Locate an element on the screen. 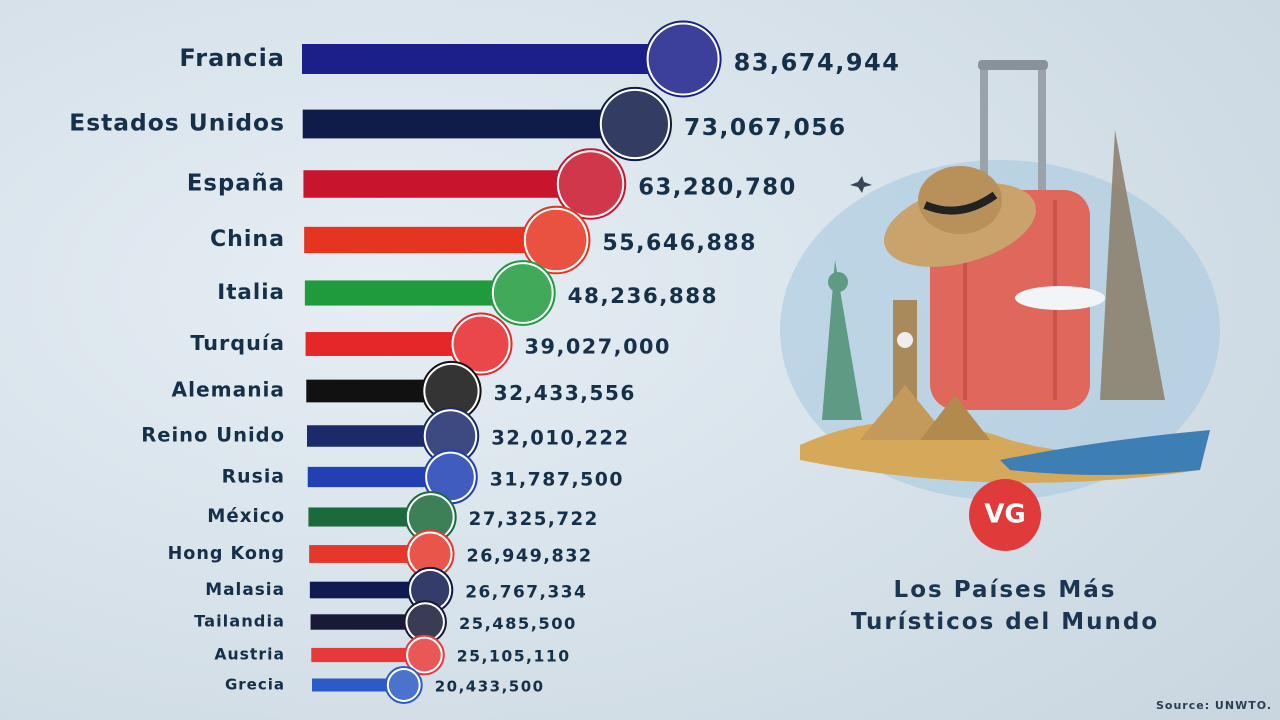 The image size is (1280, 720). value-label: 26,949,832 is located at coordinates (530, 557).